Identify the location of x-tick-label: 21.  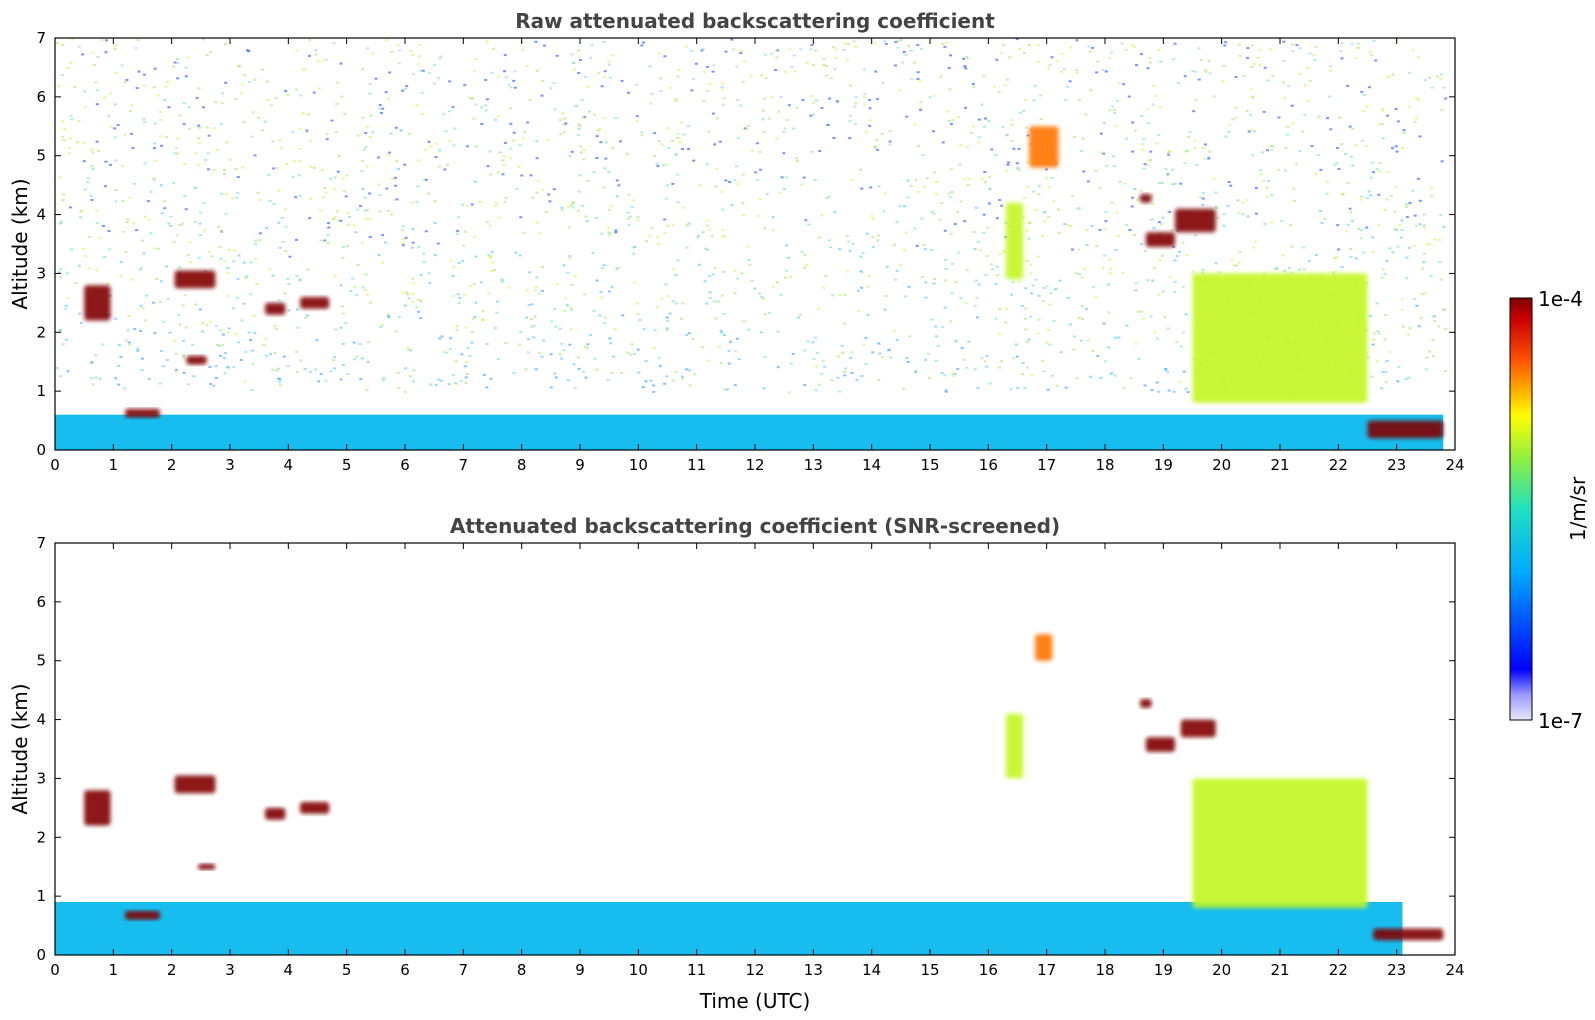
(1279, 970).